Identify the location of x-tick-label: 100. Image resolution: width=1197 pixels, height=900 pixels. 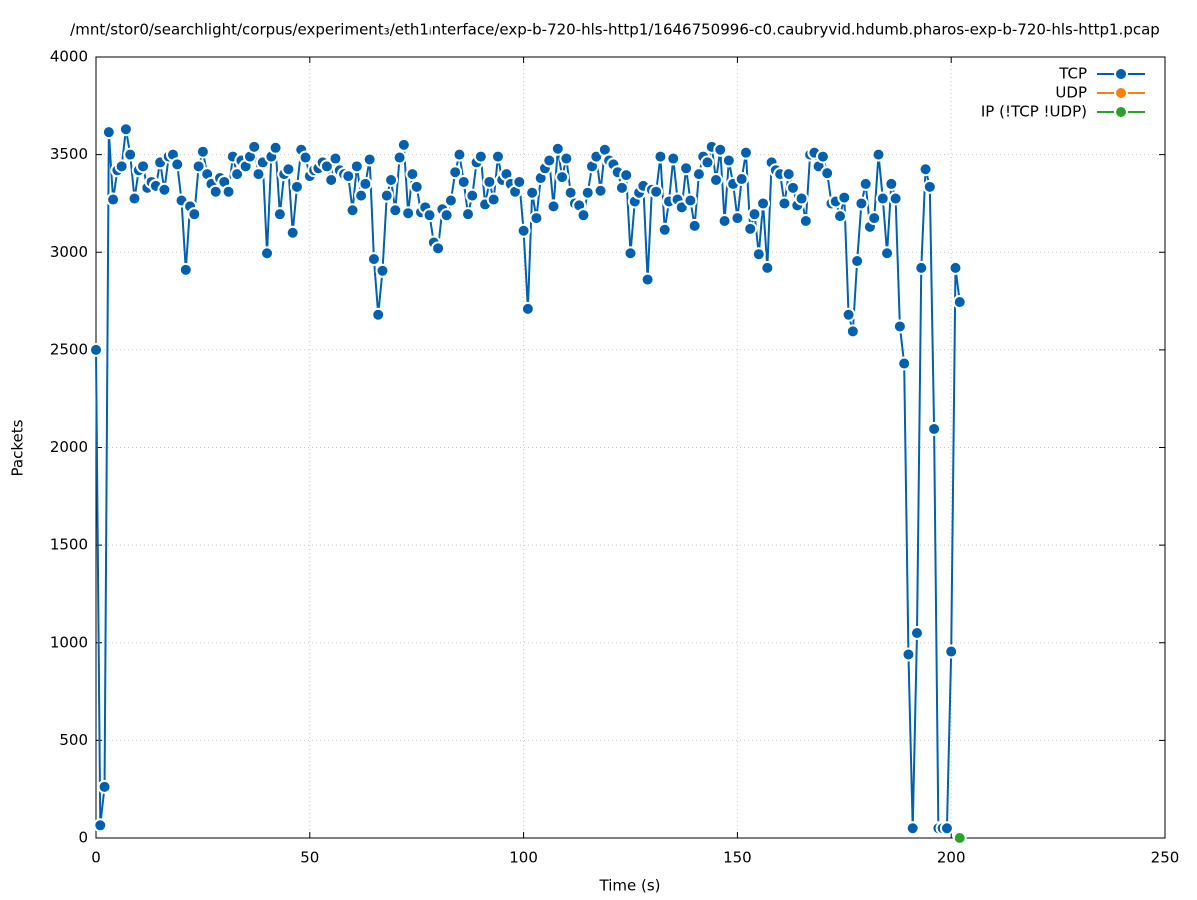
(523, 858).